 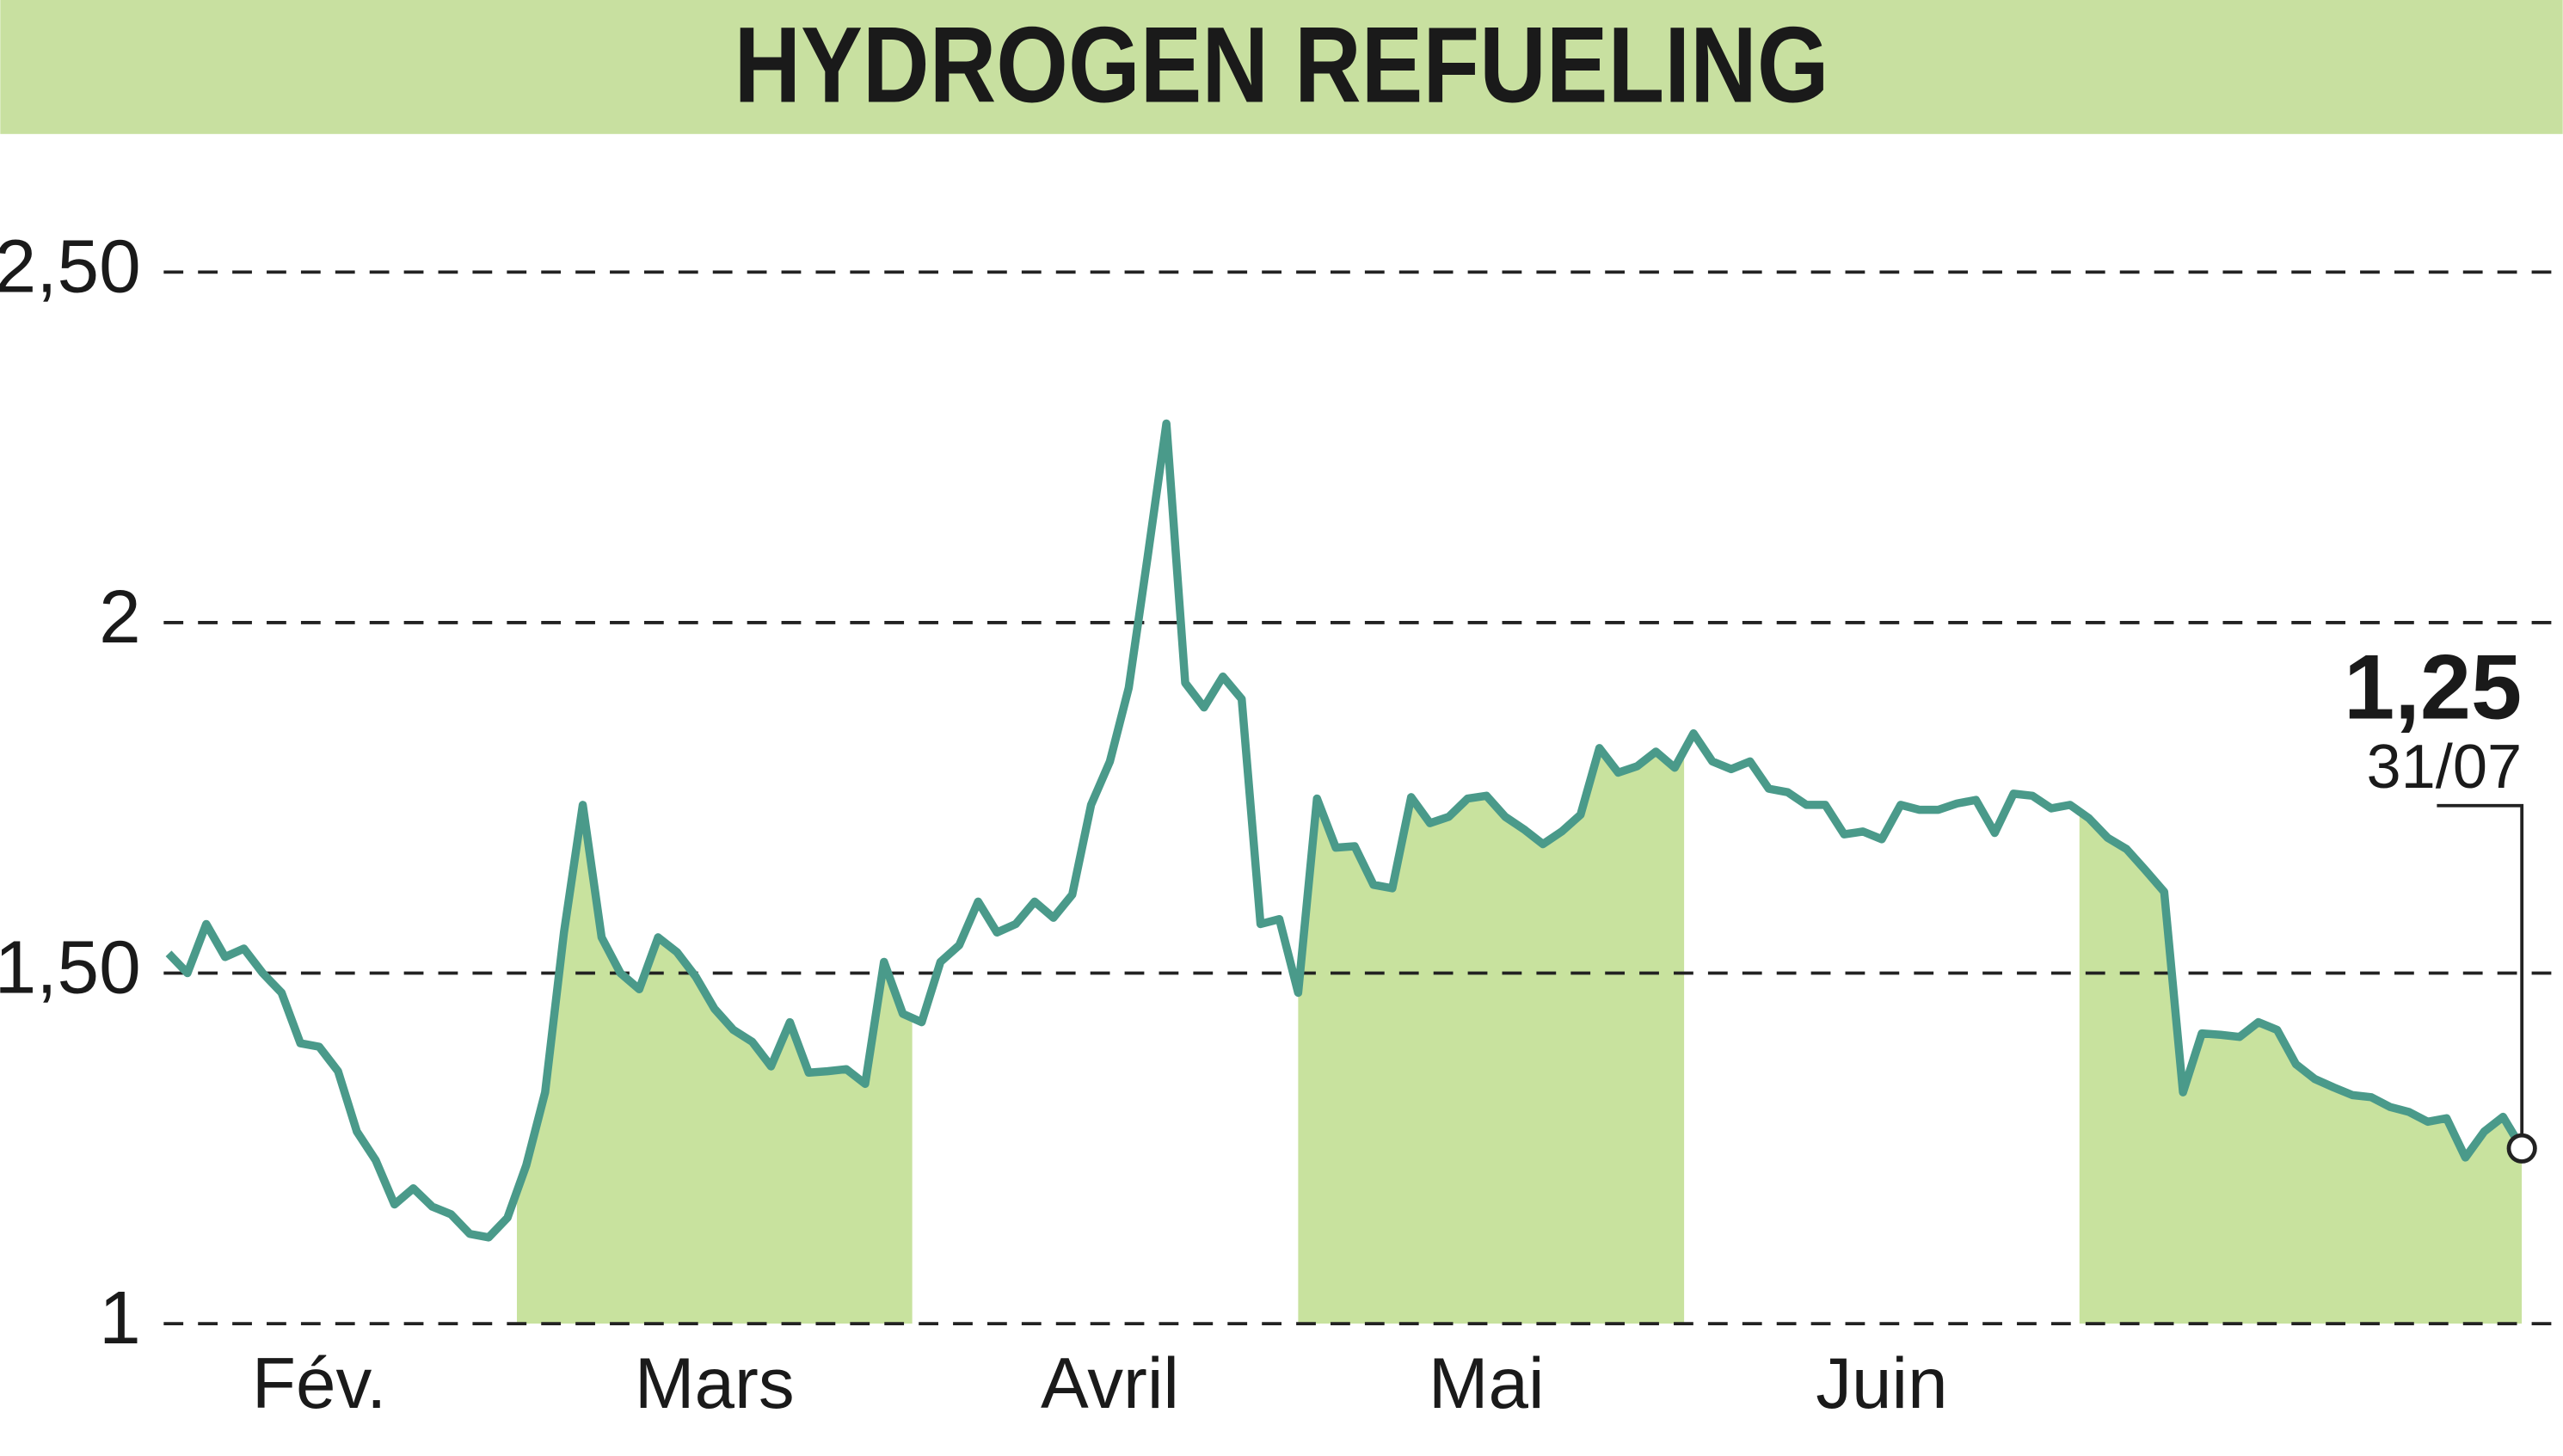 What do you see at coordinates (1487, 1383) in the screenshot?
I see `x-tick-label: Mai` at bounding box center [1487, 1383].